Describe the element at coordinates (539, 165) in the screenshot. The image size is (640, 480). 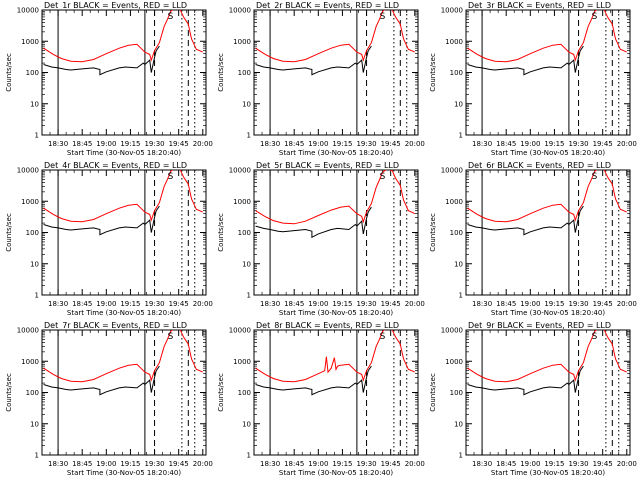
I see `panel-title: Det_6r BLACK = Events, RED = LLD` at that location.